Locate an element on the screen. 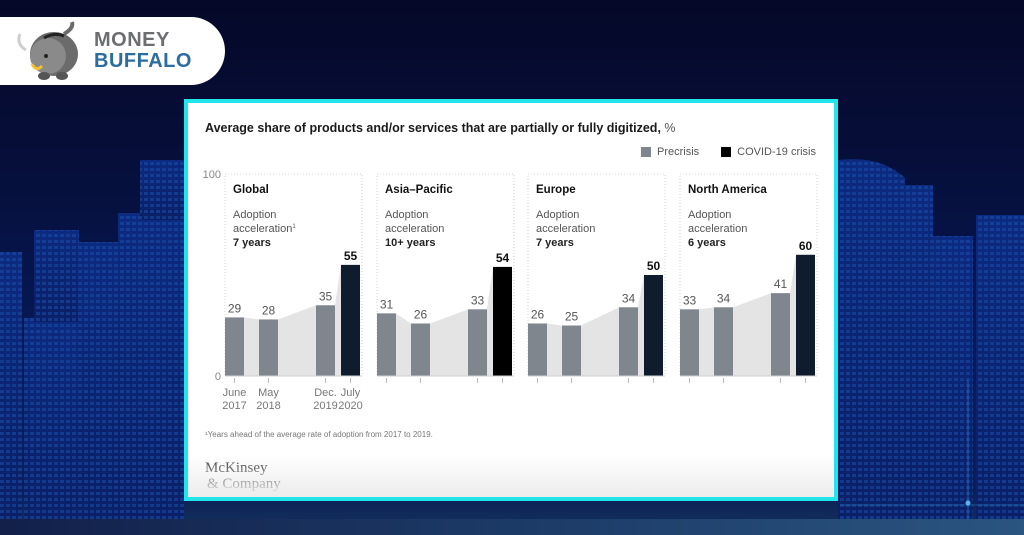  panel-subtitle2-3: acceleration is located at coordinates (717, 229).